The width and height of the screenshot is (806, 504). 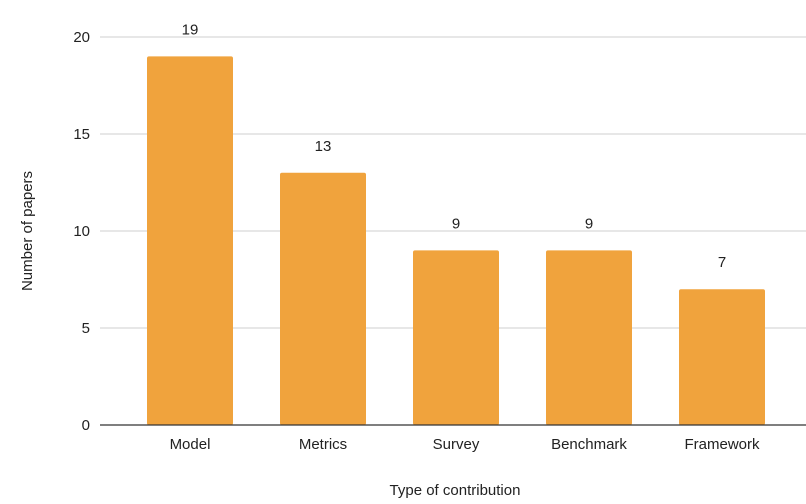 What do you see at coordinates (722, 357) in the screenshot?
I see `bar-framework` at bounding box center [722, 357].